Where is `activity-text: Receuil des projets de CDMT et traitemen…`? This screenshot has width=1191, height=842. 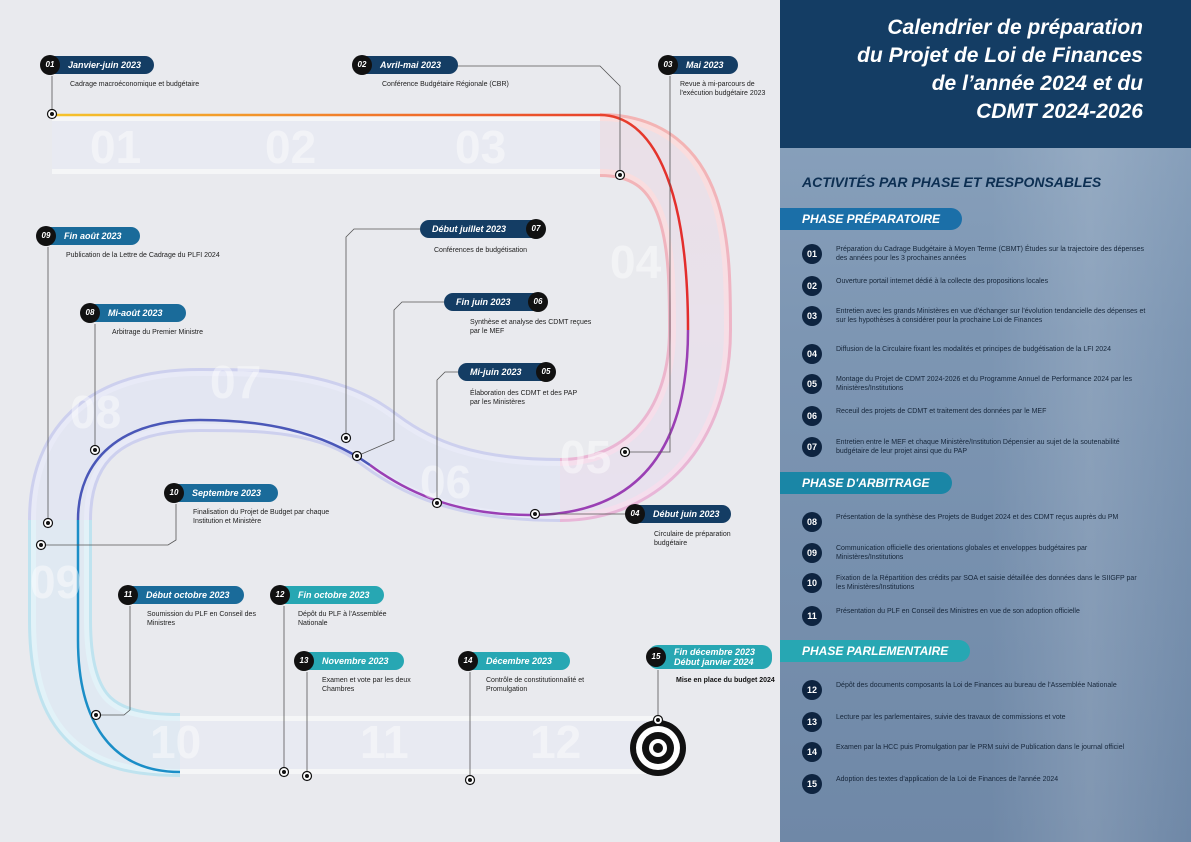
activity-text: Receuil des projets de CDMT et traitemen… is located at coordinates (941, 411).